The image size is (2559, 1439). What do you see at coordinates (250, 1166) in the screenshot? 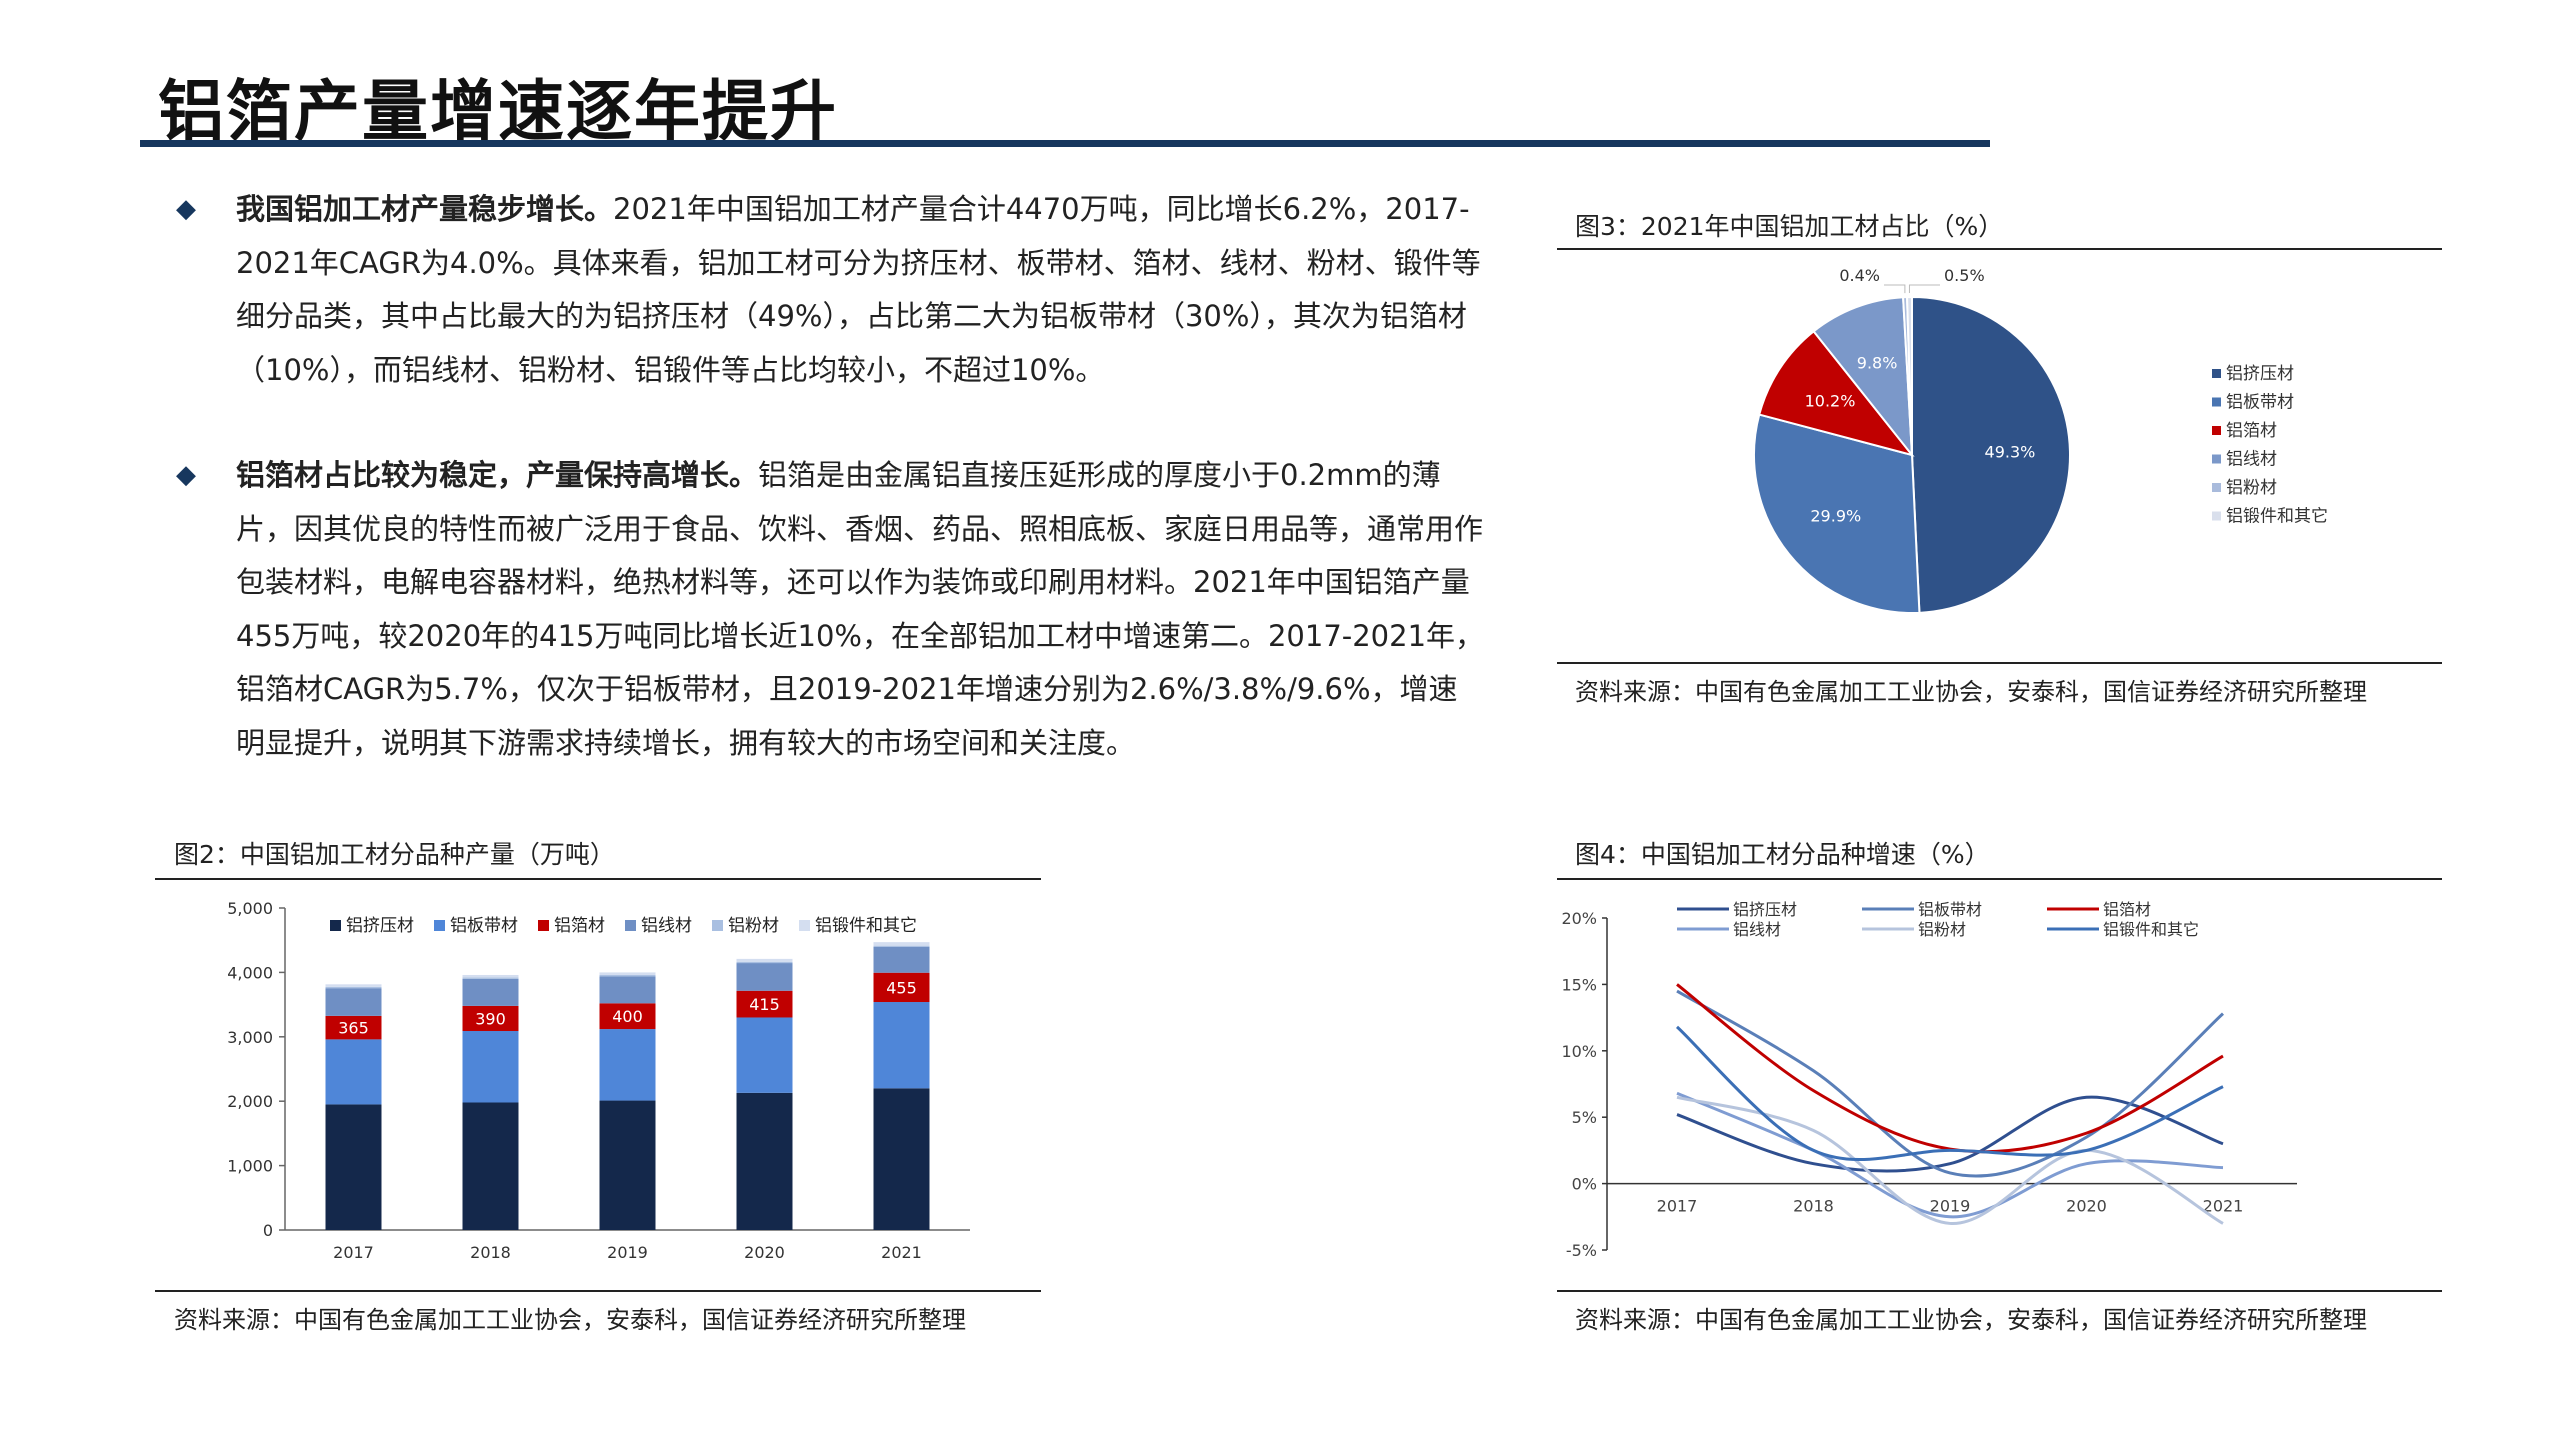
I see `fig2-y-tick-label: 1,000` at bounding box center [250, 1166].